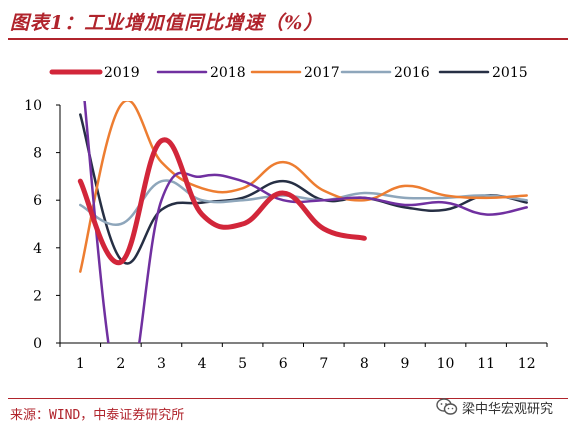 The height and width of the screenshot is (427, 576). I want to click on x-tick-label: 2, so click(120, 364).